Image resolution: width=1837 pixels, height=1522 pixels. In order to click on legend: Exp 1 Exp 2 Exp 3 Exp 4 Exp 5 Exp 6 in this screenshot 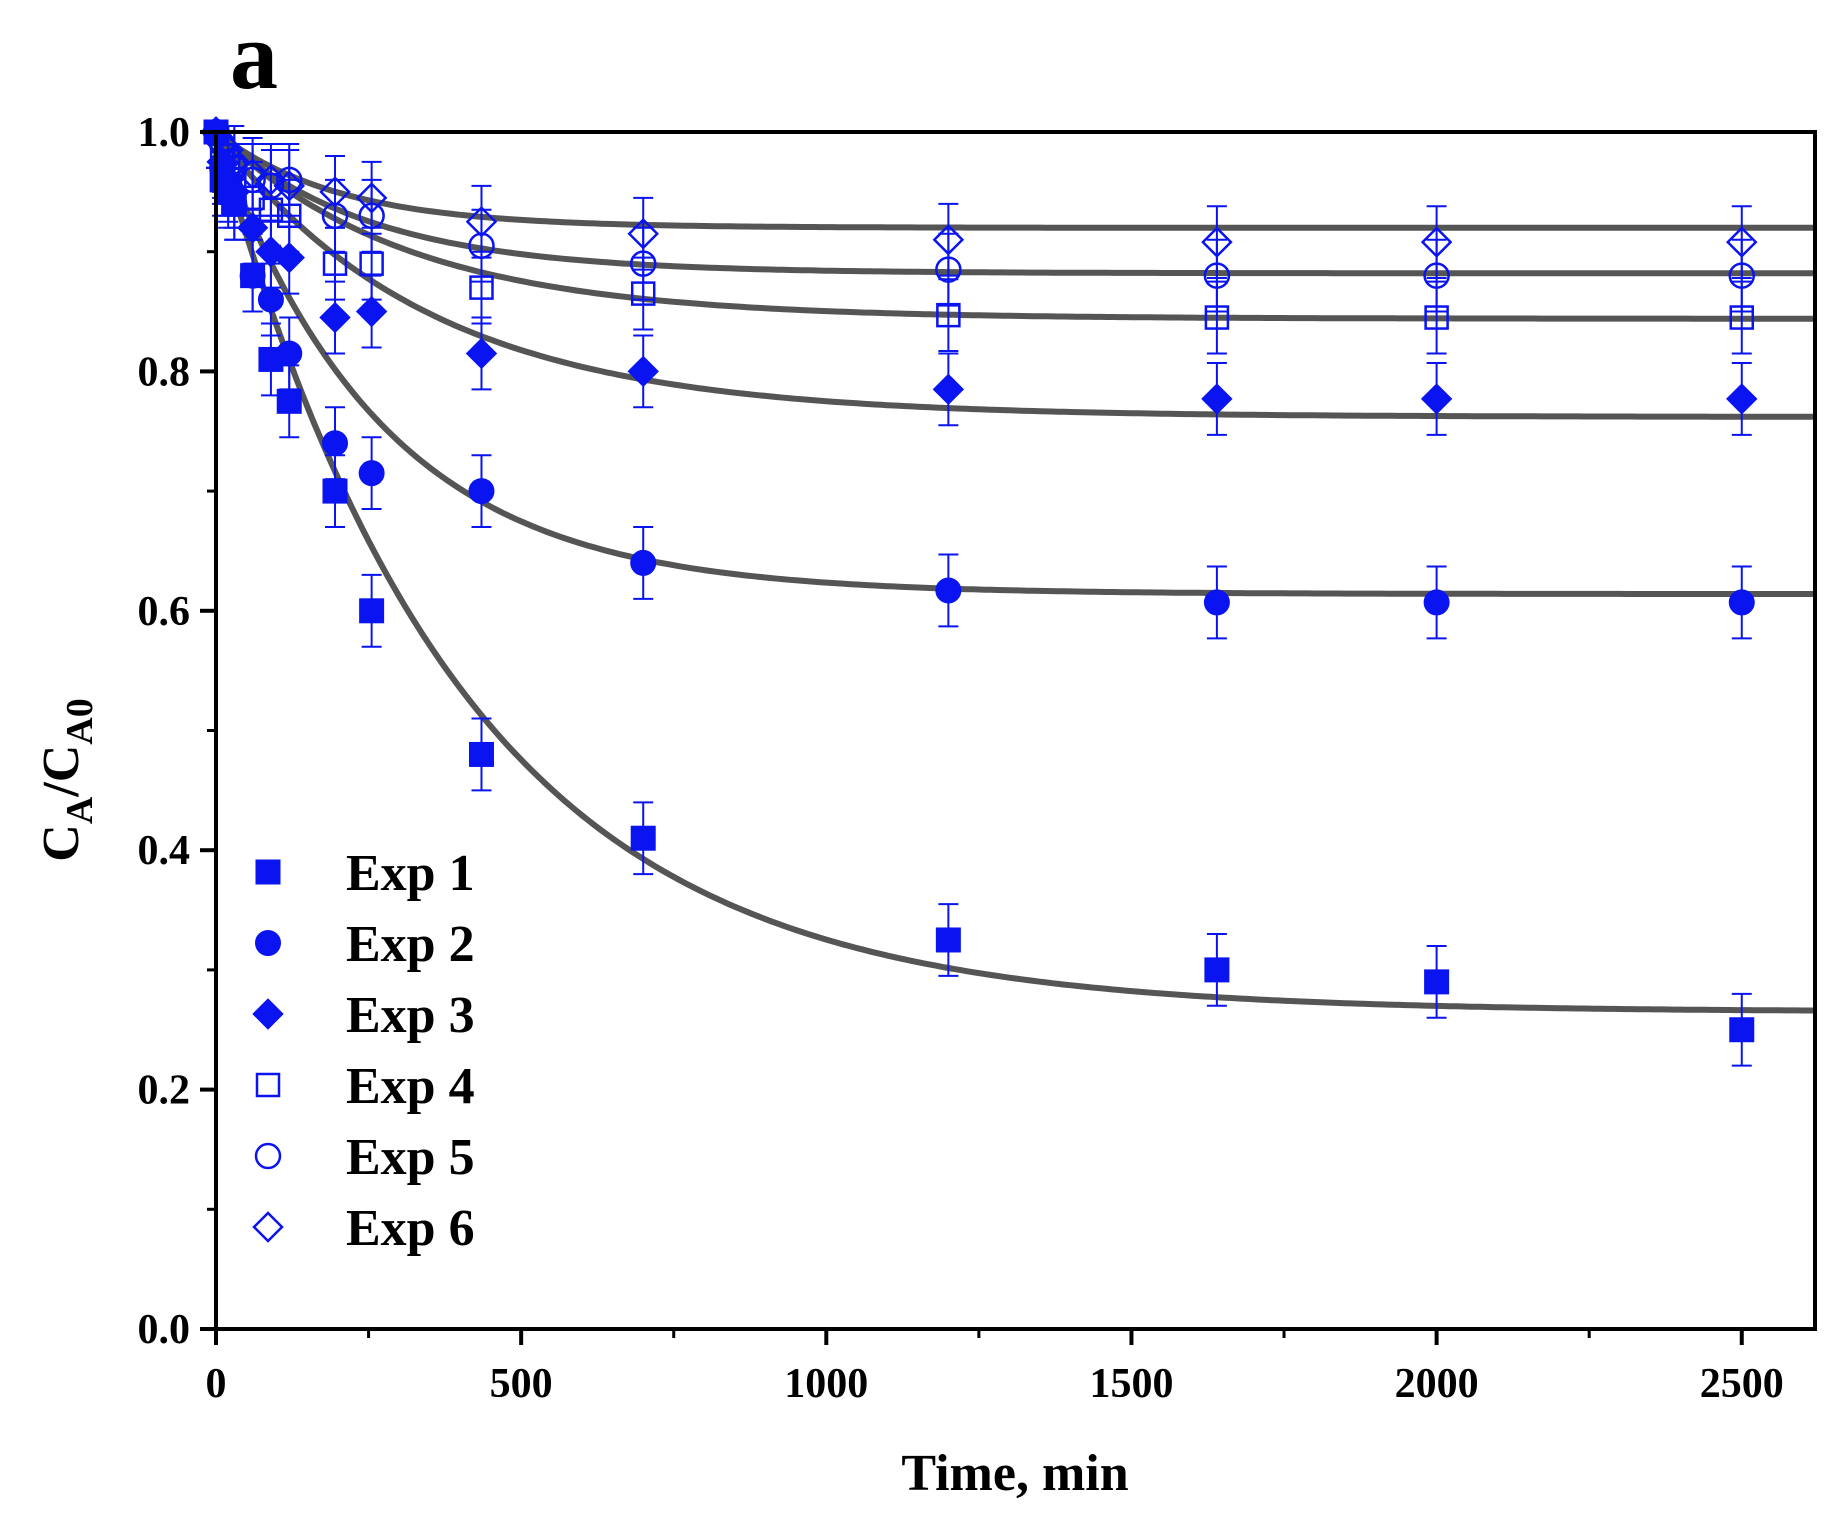, I will do `click(363, 1051)`.